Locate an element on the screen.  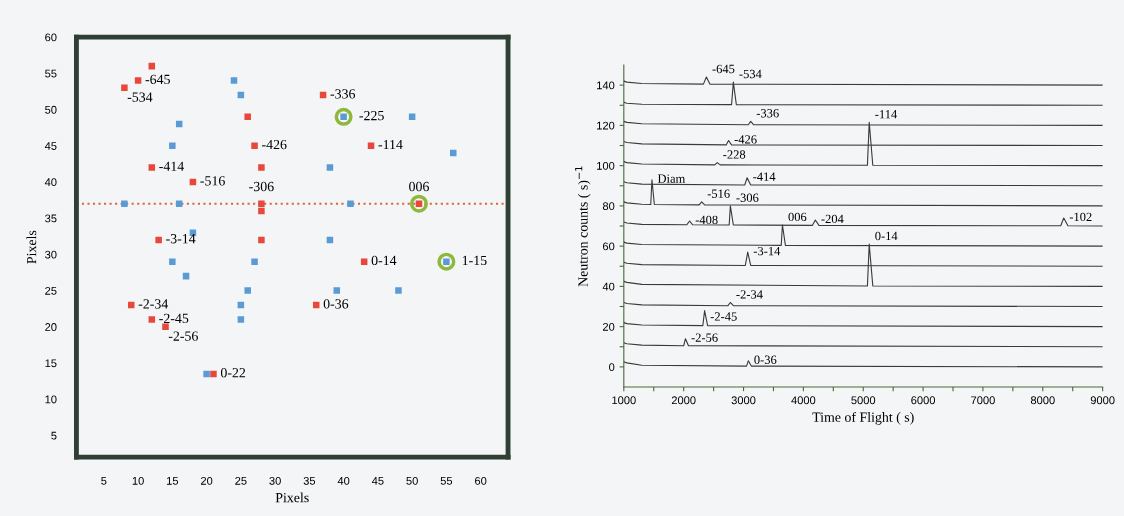
y-tick-label: 0 is located at coordinates (612, 367).